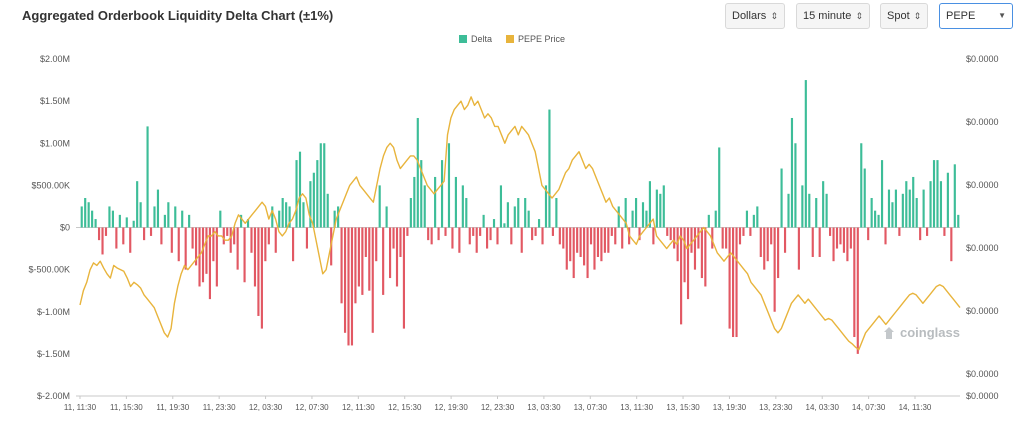  I want to click on y-axis-left-tick-label: $-1.00M, so click(53, 312).